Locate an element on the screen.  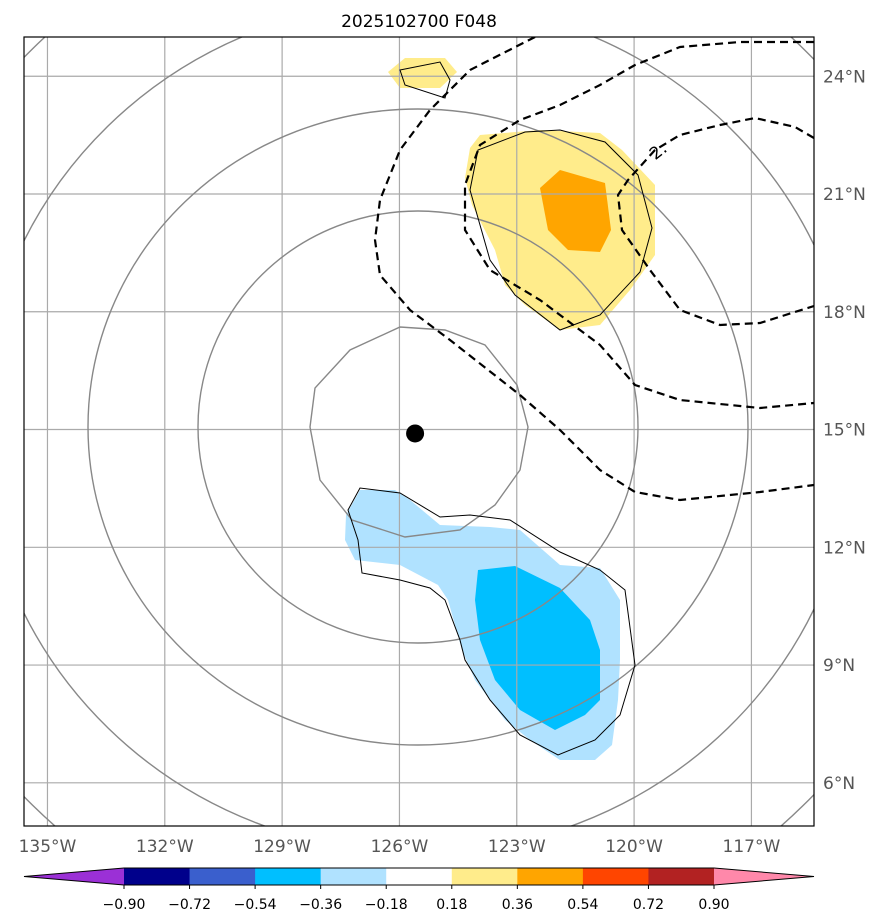
lon-tick-label: 123°W is located at coordinates (517, 847).